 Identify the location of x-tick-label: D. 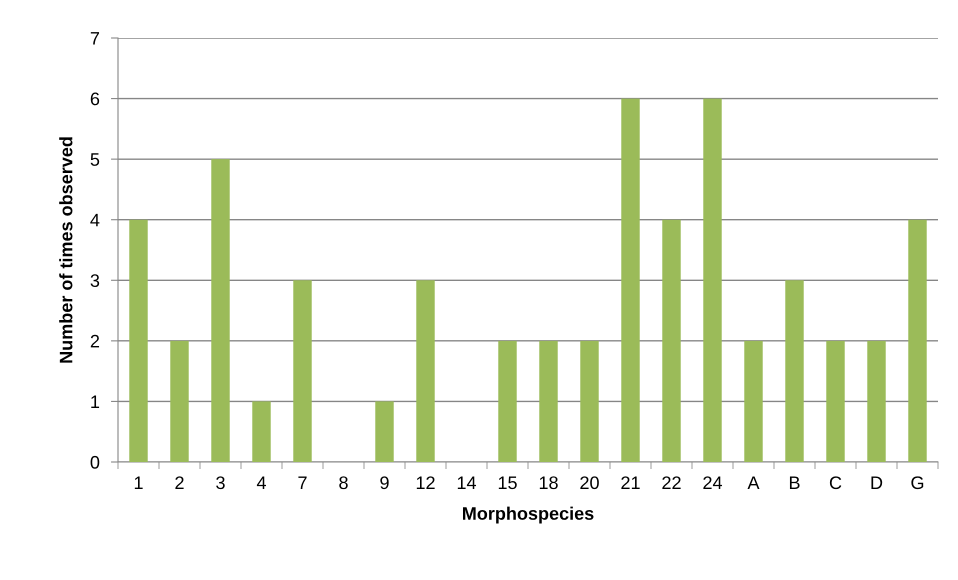
(876, 482).